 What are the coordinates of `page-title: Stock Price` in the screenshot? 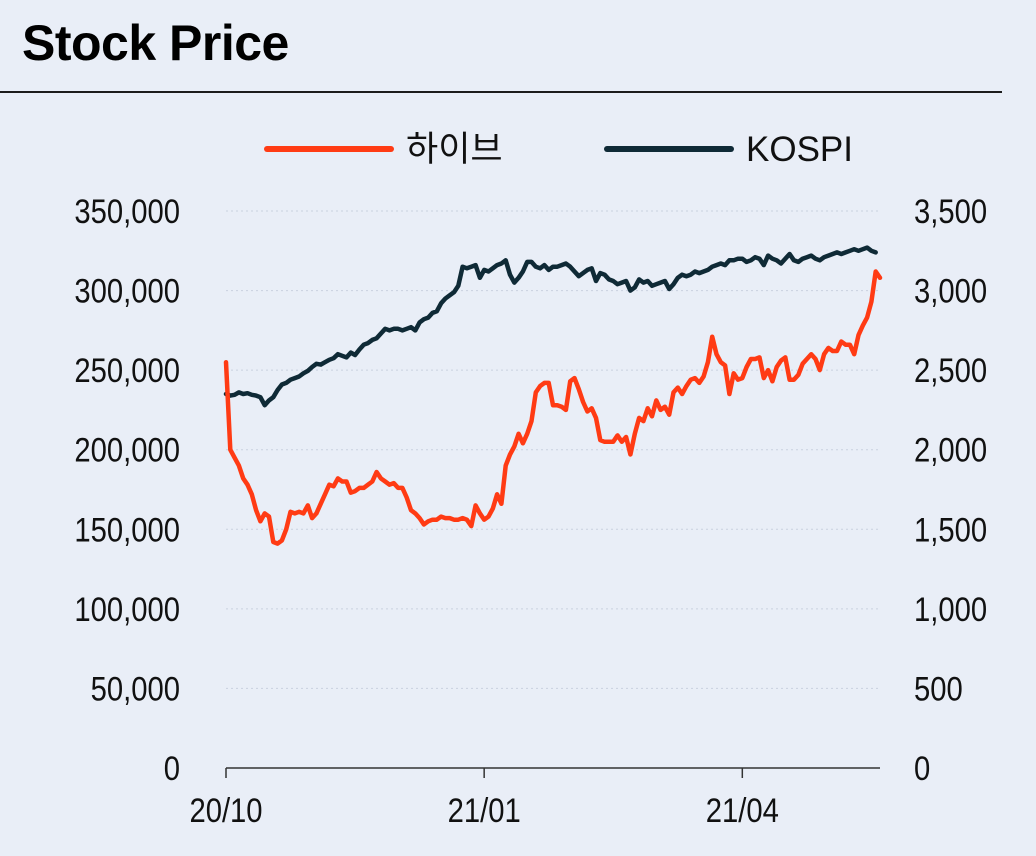 It's located at (155, 43).